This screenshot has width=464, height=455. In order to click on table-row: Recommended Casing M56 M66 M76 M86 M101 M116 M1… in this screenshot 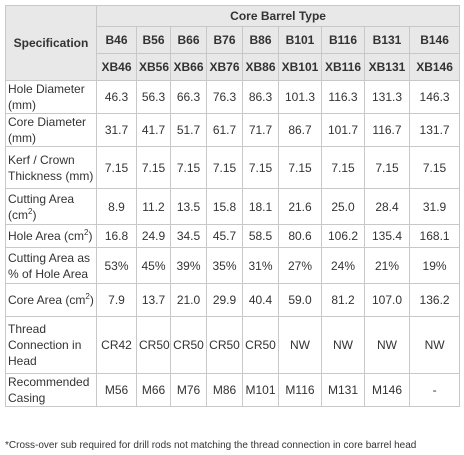, I will do `click(233, 390)`.